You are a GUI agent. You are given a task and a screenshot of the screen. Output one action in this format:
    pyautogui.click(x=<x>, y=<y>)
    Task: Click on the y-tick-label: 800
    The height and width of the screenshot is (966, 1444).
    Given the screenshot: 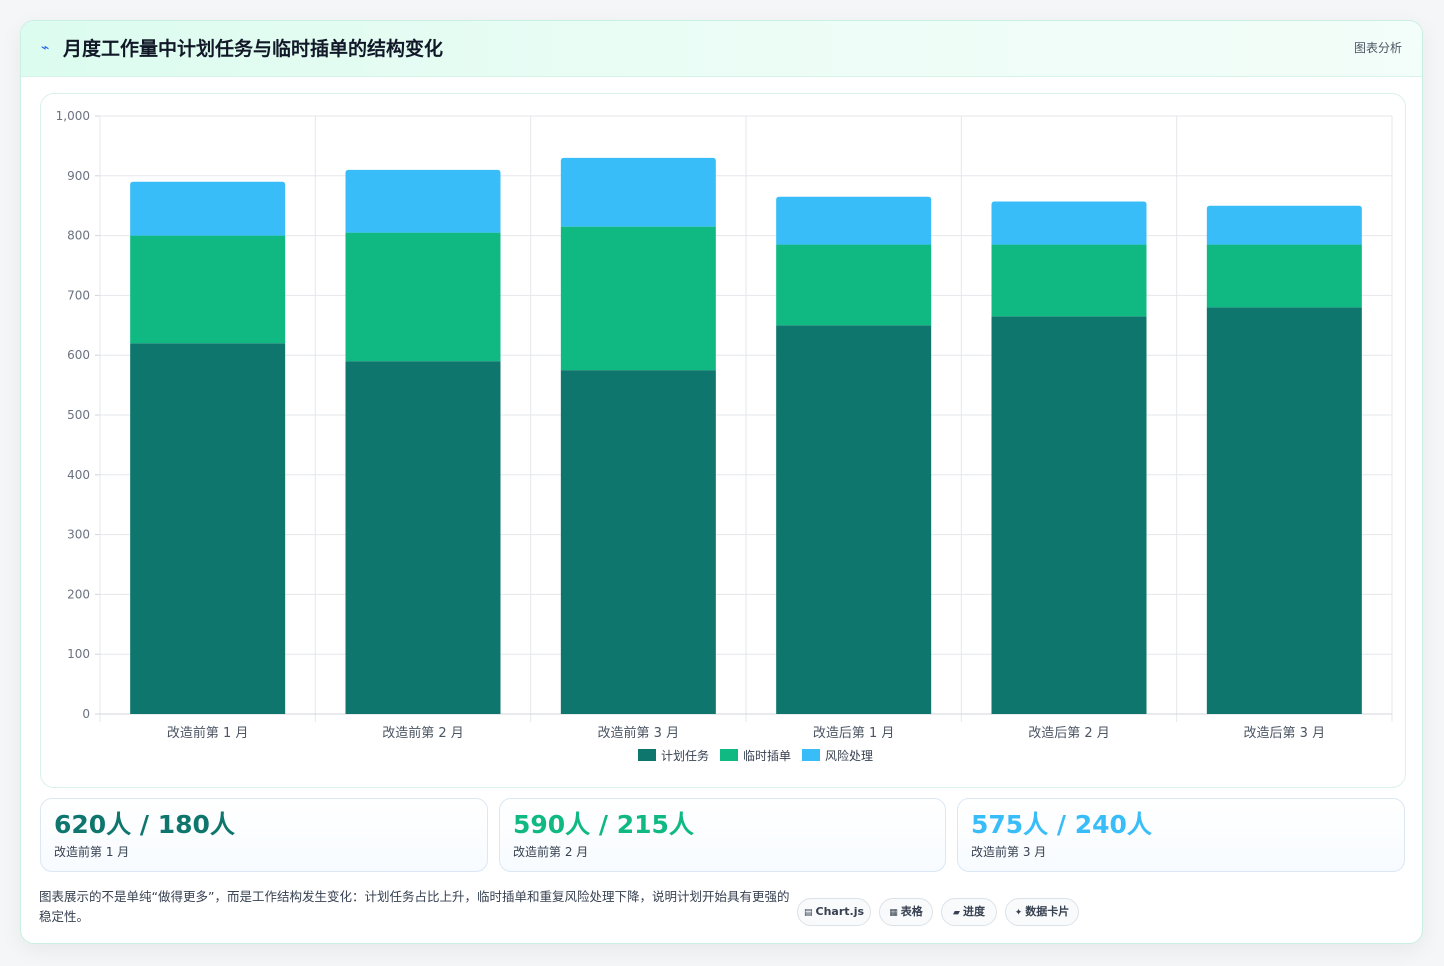 What is the action you would take?
    pyautogui.click(x=78, y=236)
    